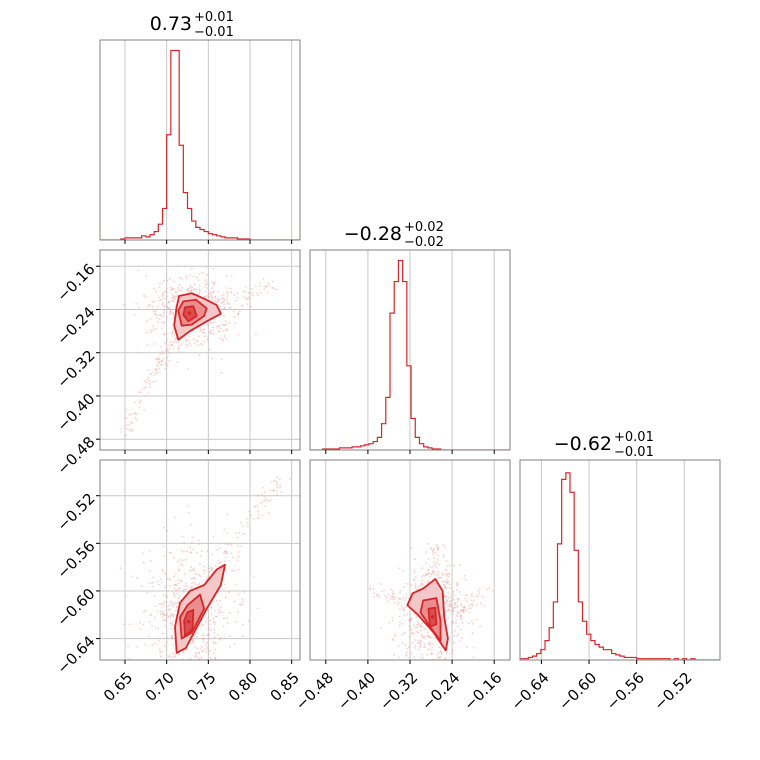  Describe the element at coordinates (424, 242) in the screenshot. I see `histogram-title-sub: −0.02` at that location.